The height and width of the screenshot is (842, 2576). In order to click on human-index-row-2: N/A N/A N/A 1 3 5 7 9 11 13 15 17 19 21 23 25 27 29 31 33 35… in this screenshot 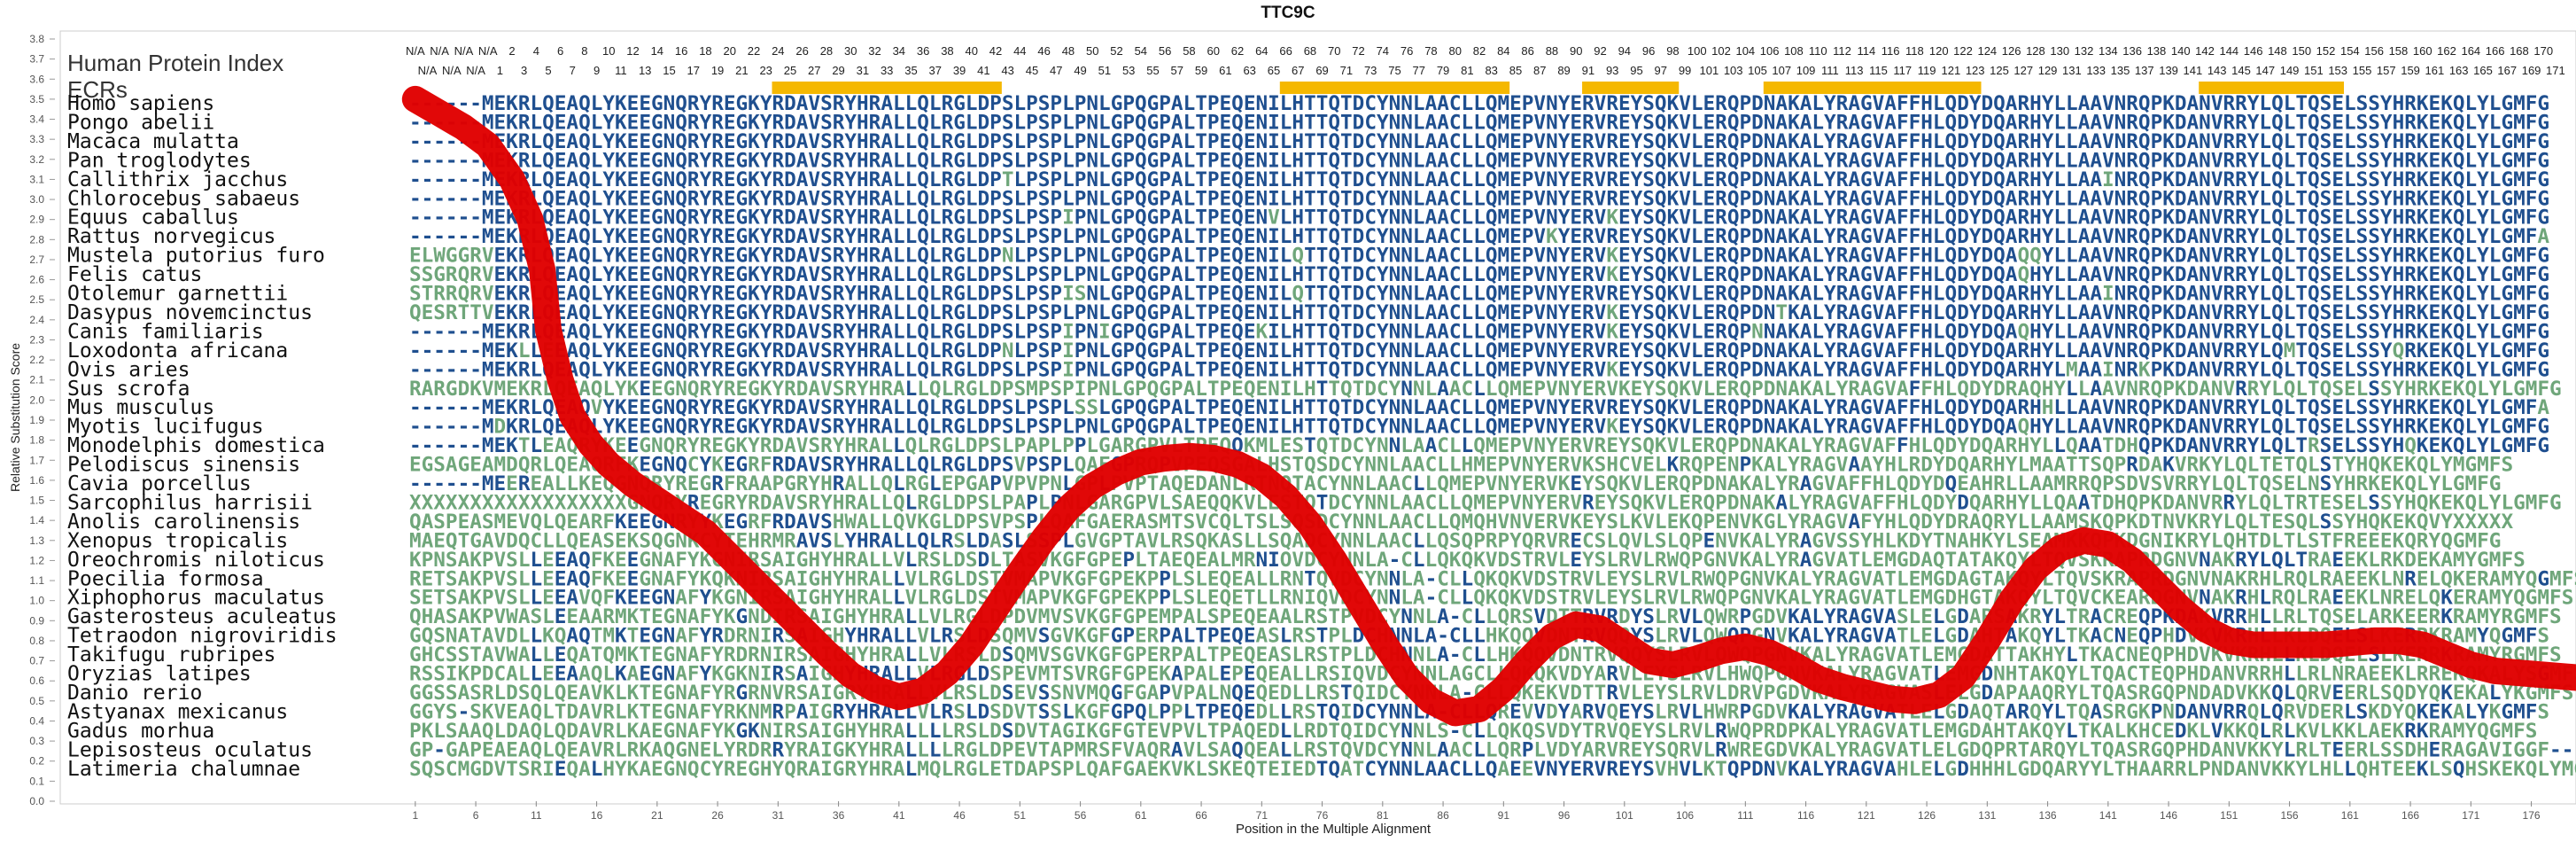, I will do `click(1491, 70)`.